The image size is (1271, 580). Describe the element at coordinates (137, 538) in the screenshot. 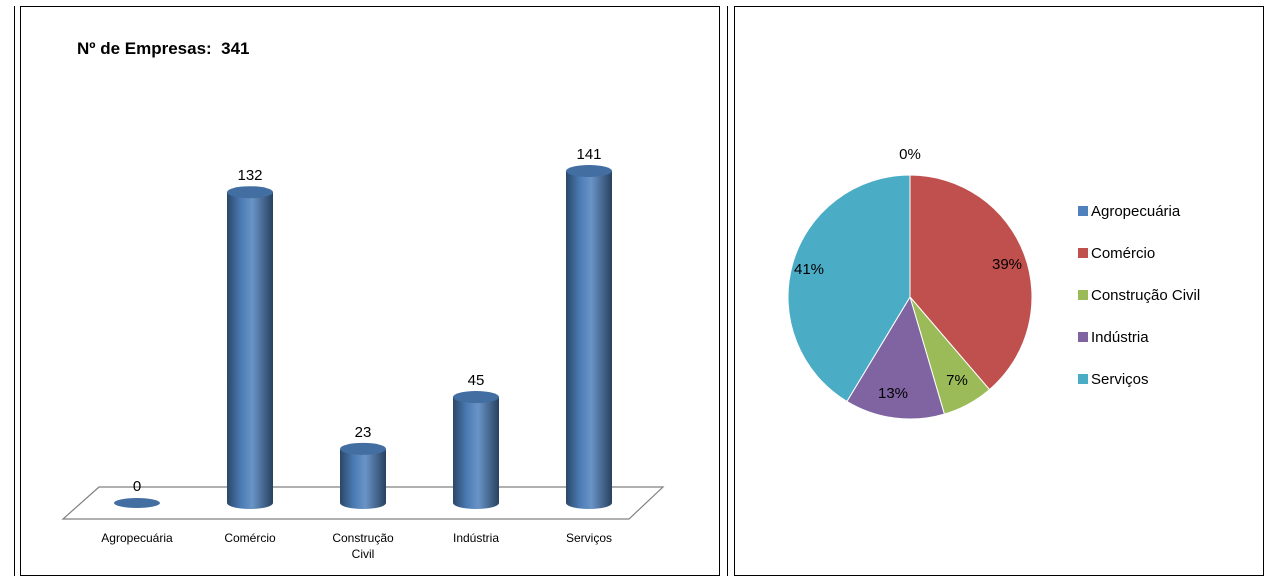

I see `x-tick-label-1: Agropecuária` at that location.